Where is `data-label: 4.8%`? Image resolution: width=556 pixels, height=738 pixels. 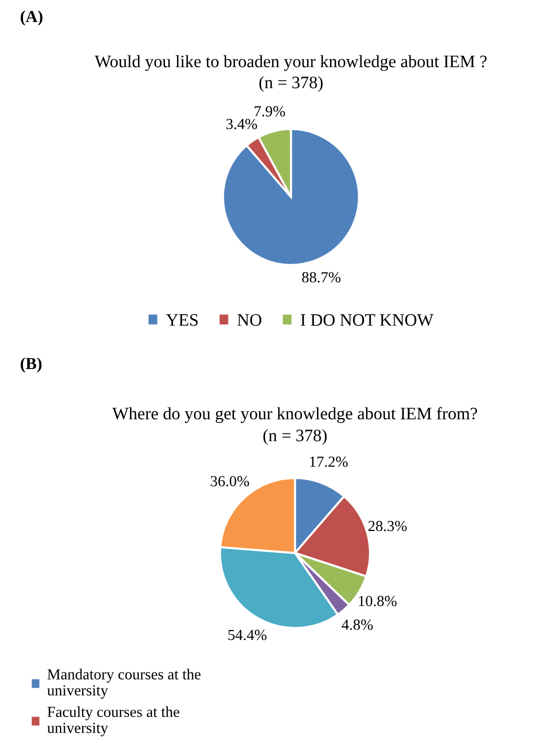 data-label: 4.8% is located at coordinates (357, 624).